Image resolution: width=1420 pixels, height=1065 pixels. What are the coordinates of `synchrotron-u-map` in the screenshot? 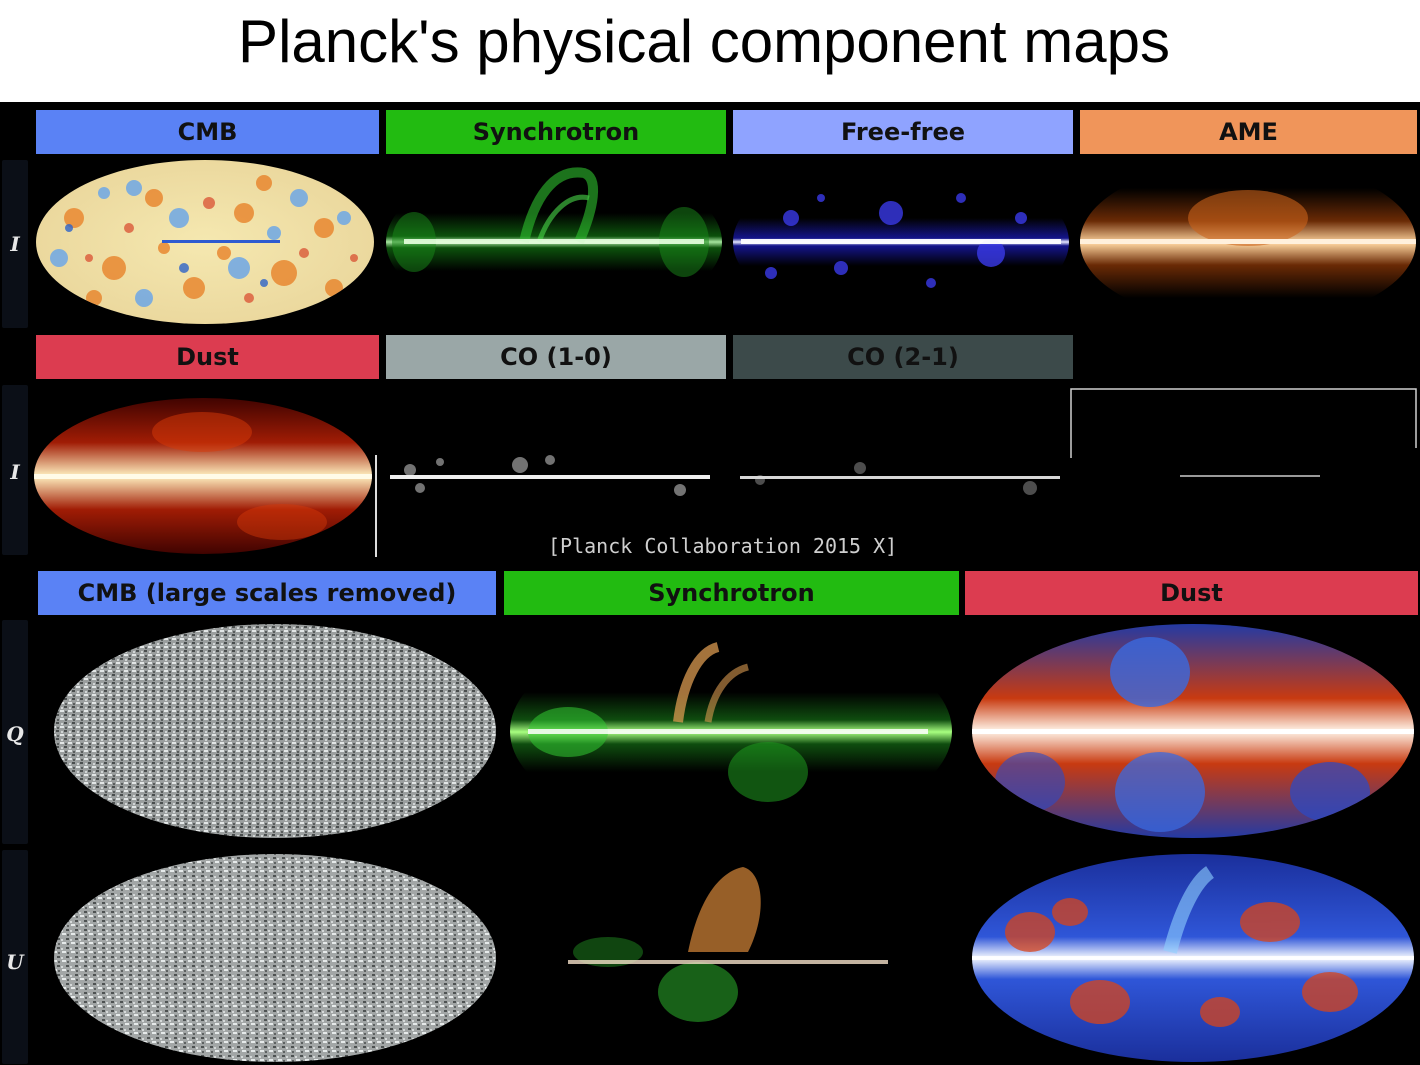 It's located at (731, 958).